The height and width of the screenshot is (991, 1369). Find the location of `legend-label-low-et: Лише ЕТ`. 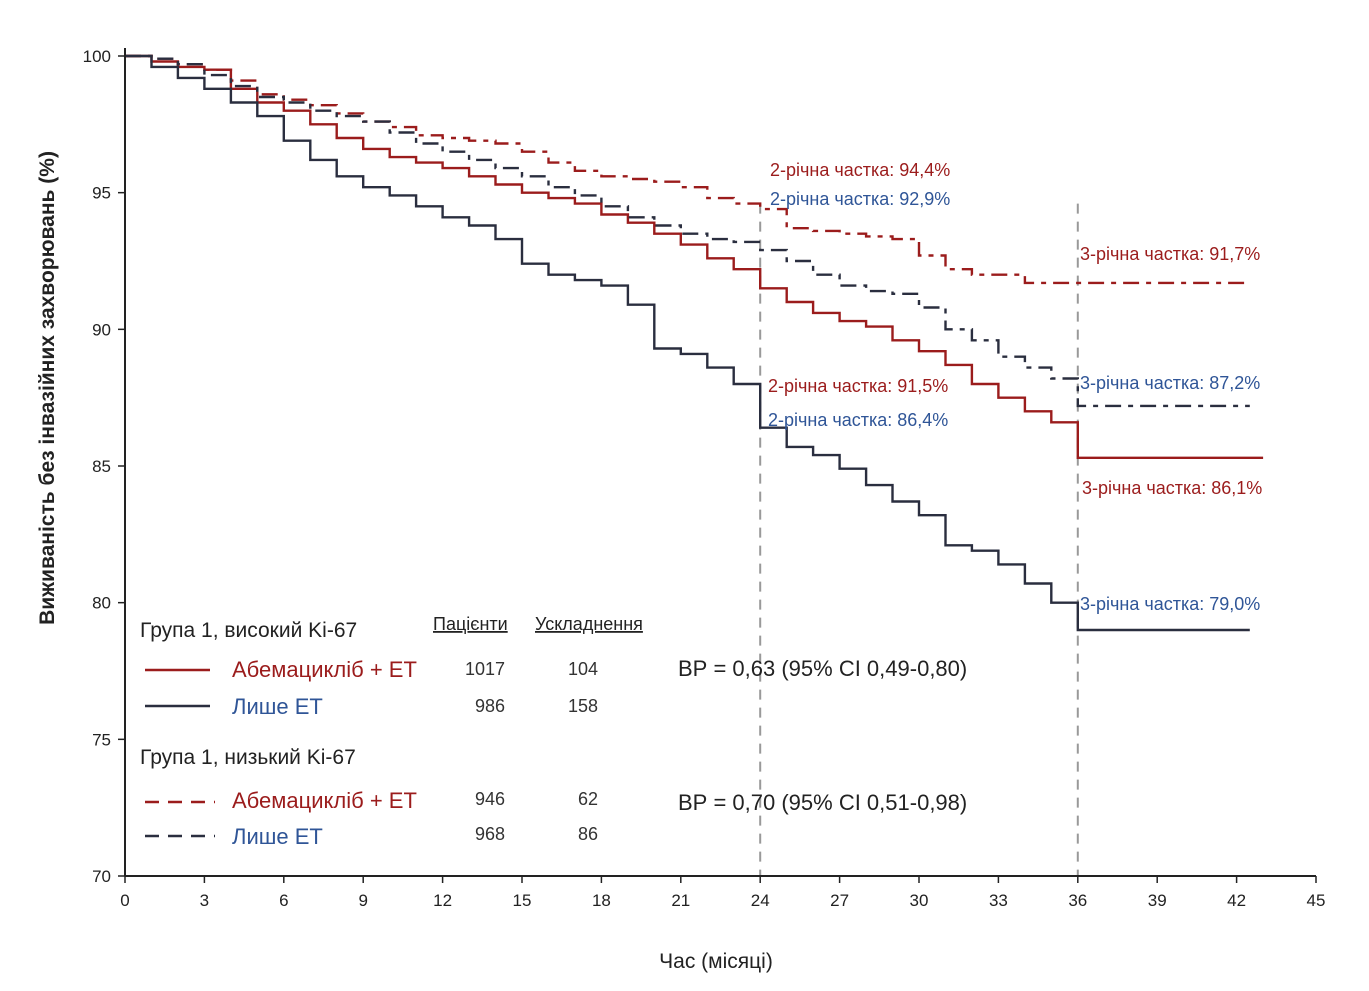

legend-label-low-et: Лише ЕТ is located at coordinates (277, 836).